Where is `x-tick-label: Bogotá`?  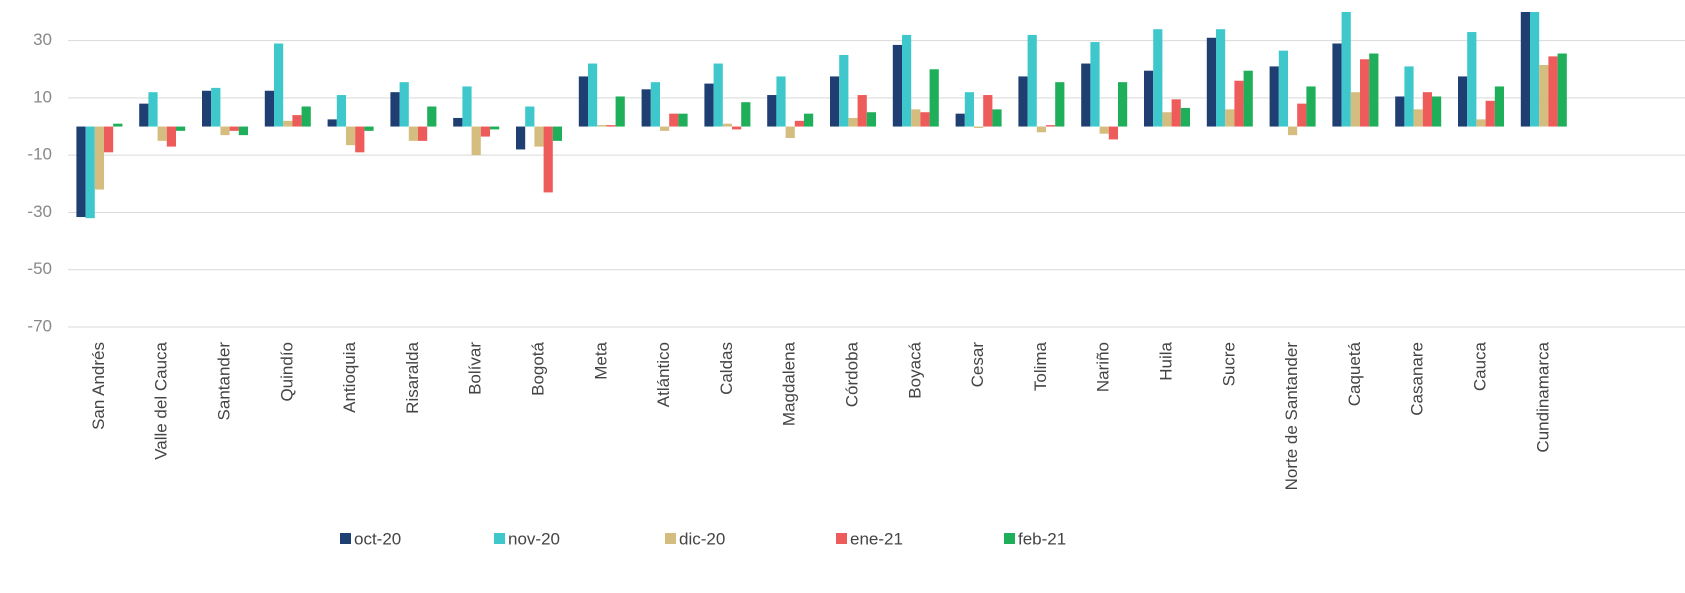 x-tick-label: Bogotá is located at coordinates (537, 368).